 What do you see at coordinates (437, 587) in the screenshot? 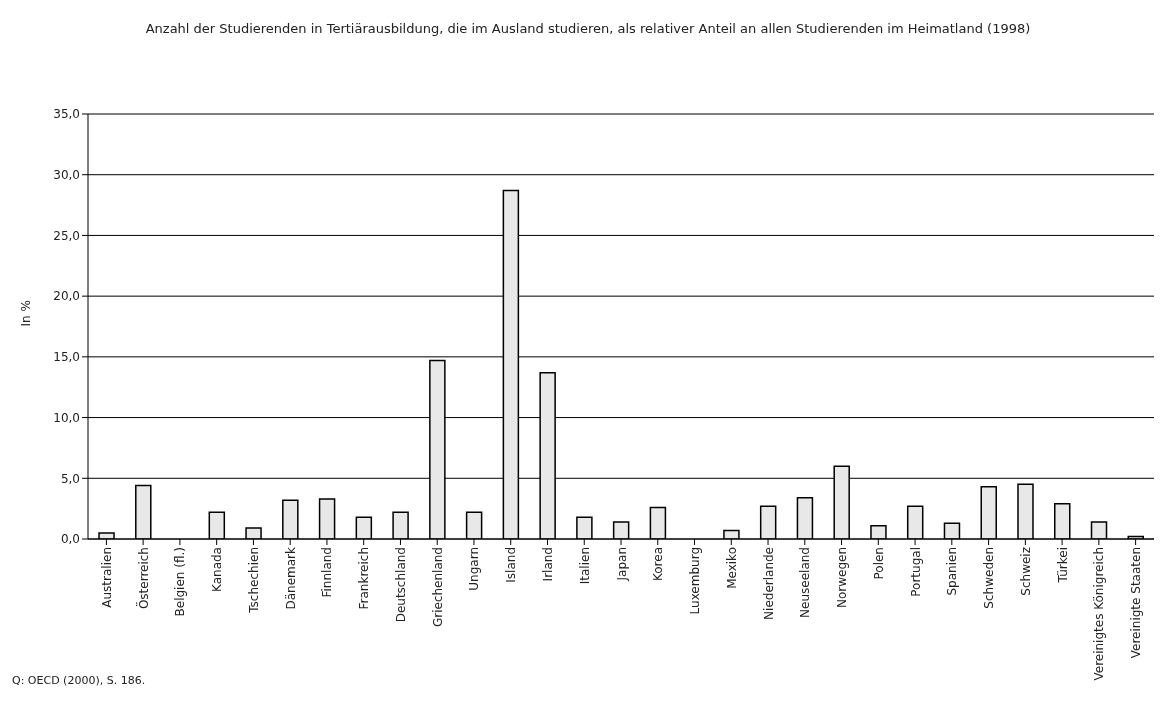
I see `x-tick-label: Griechenland` at bounding box center [437, 587].